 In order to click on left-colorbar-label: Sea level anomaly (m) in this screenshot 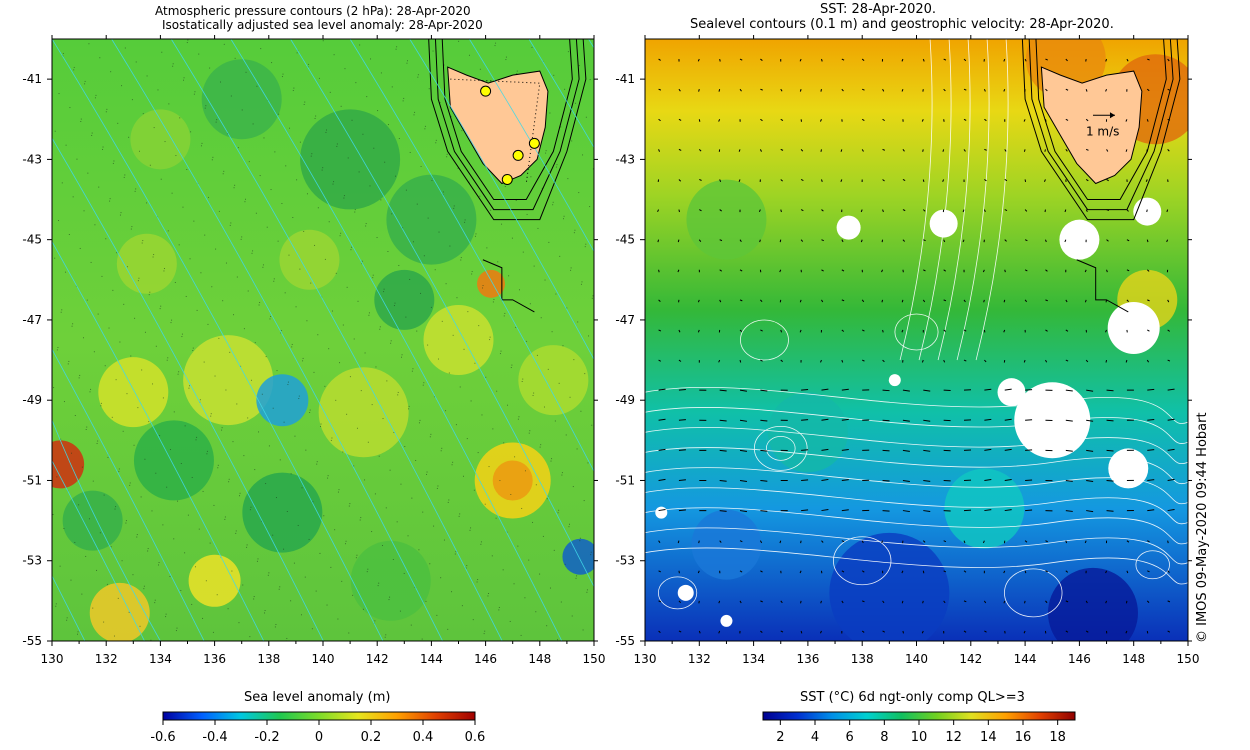, I will do `click(317, 697)`.